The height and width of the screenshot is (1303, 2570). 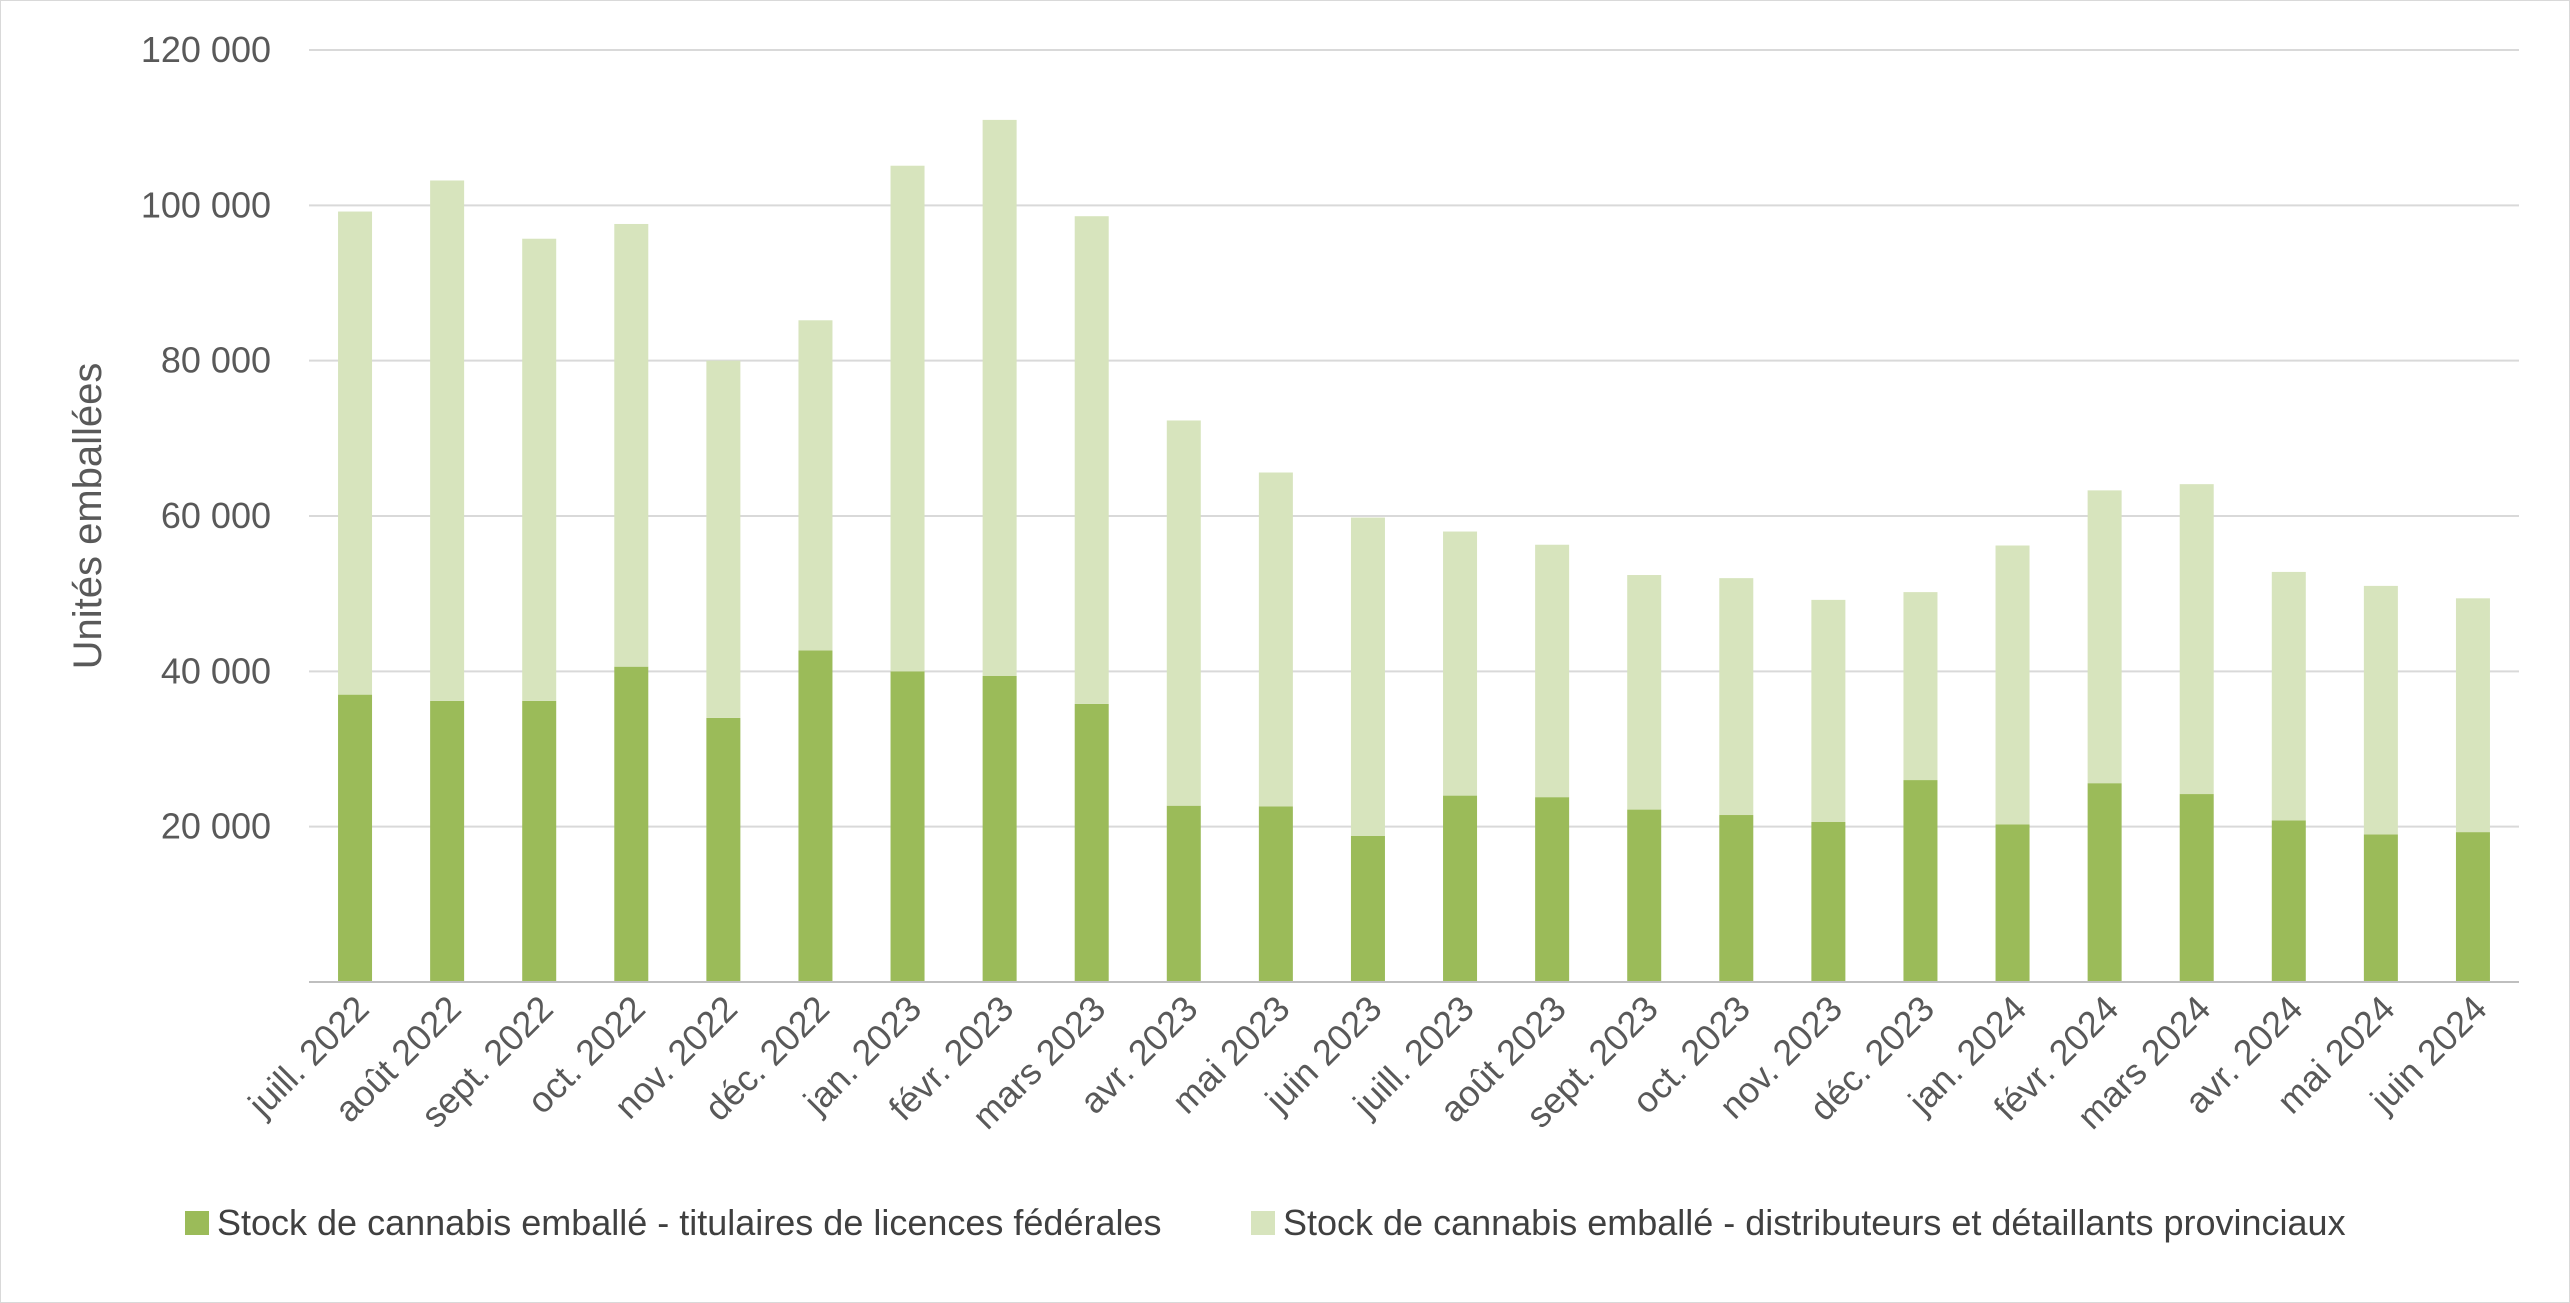 What do you see at coordinates (216, 670) in the screenshot?
I see `y-tick-label: 40 000` at bounding box center [216, 670].